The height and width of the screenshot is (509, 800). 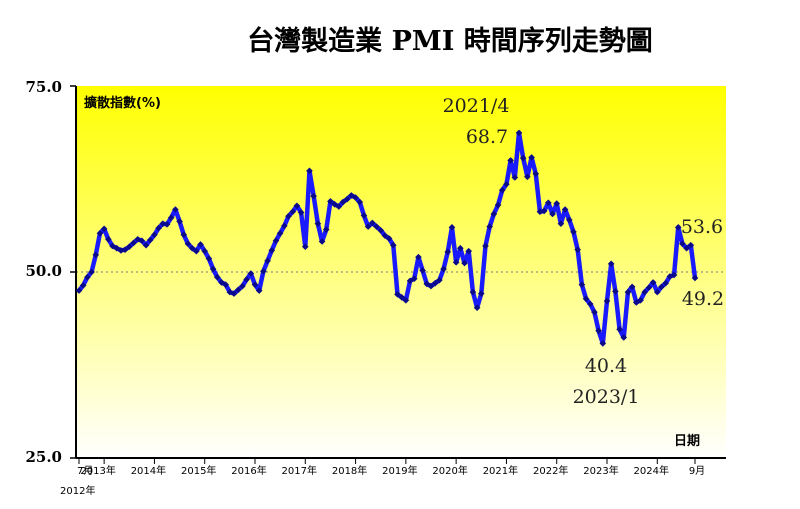 What do you see at coordinates (299, 470) in the screenshot?
I see `x-tick-label: 2017年` at bounding box center [299, 470].